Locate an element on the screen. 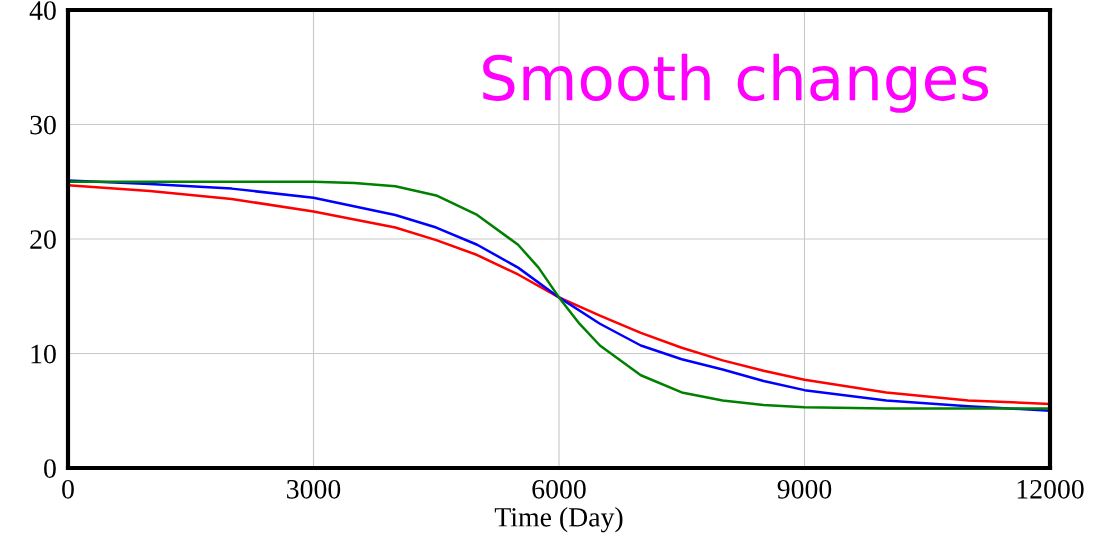 The width and height of the screenshot is (1094, 553). y-tick-label: 20 is located at coordinates (43, 239).